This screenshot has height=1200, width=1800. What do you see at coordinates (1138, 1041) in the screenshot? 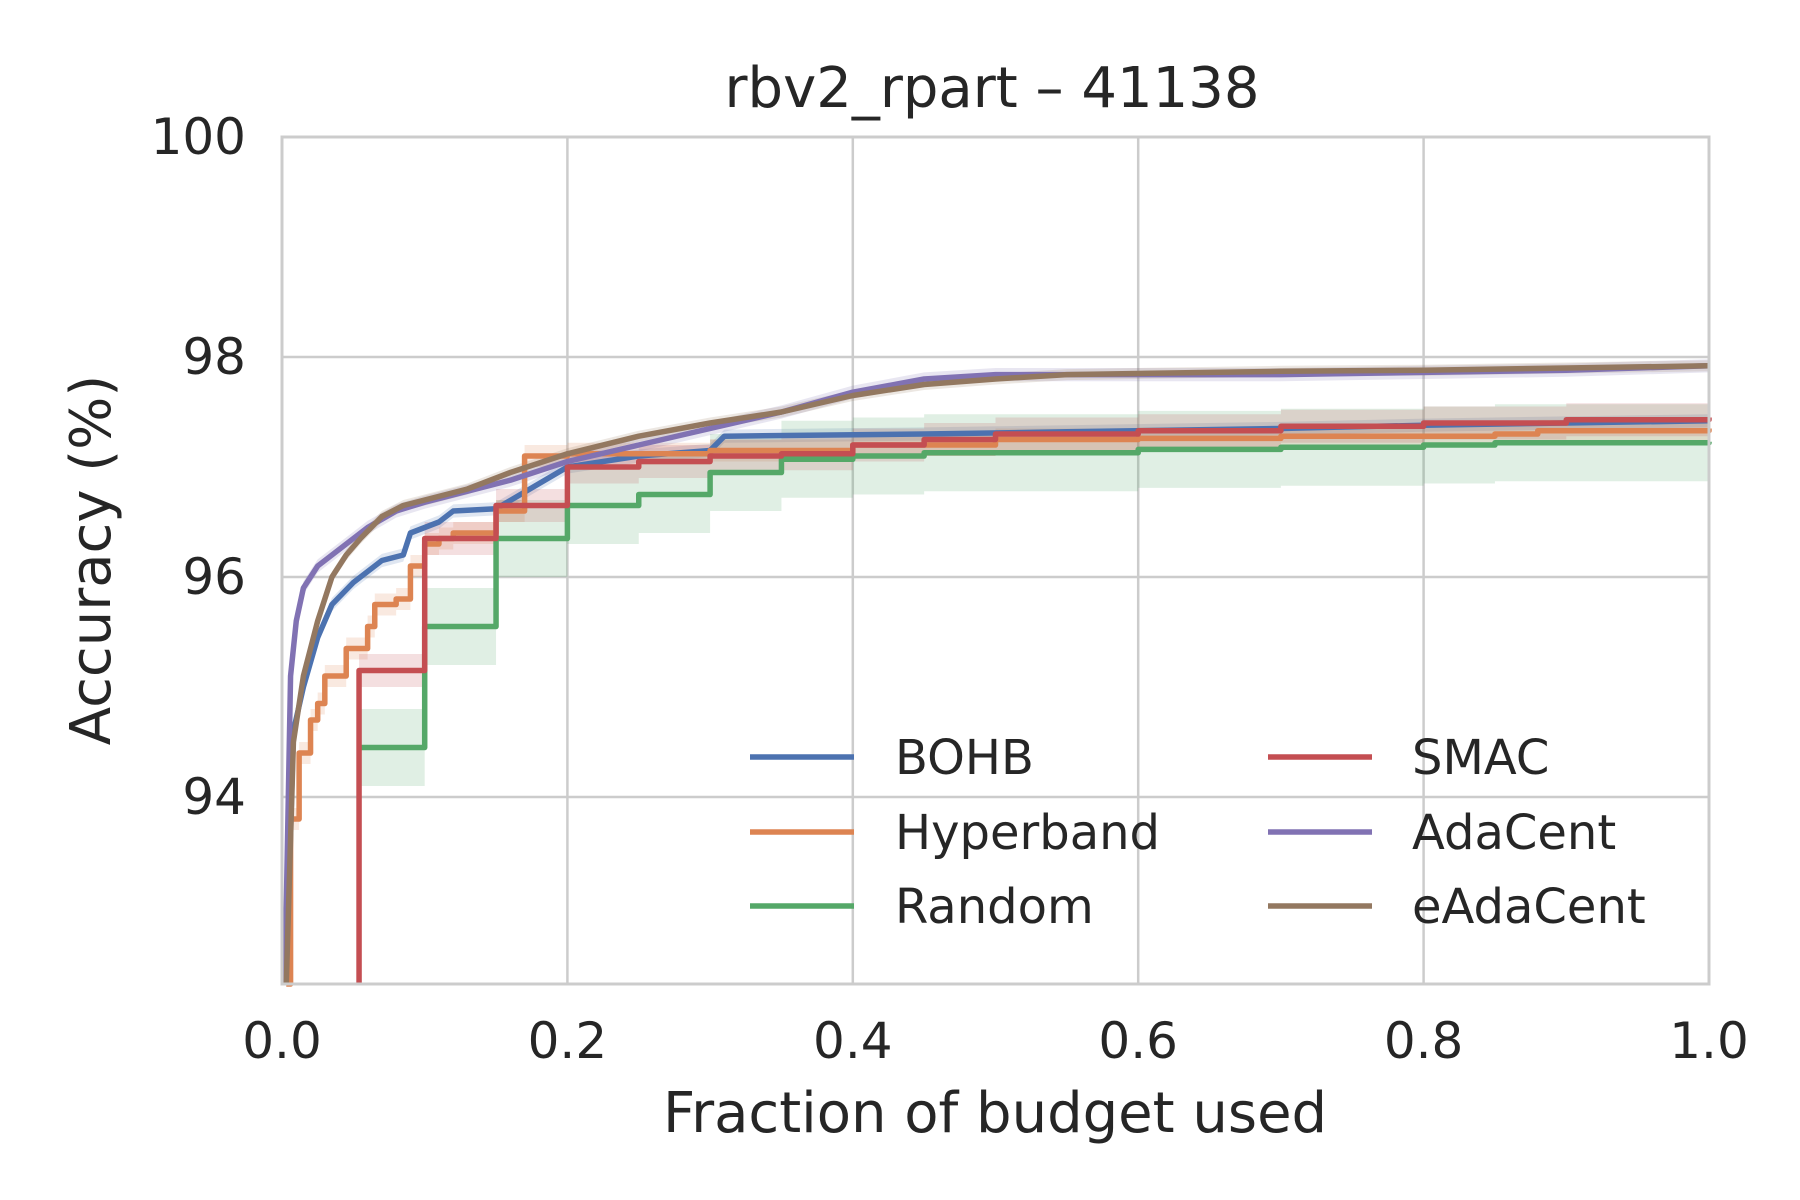
I see `x-tick-label: 0.6` at bounding box center [1138, 1041].